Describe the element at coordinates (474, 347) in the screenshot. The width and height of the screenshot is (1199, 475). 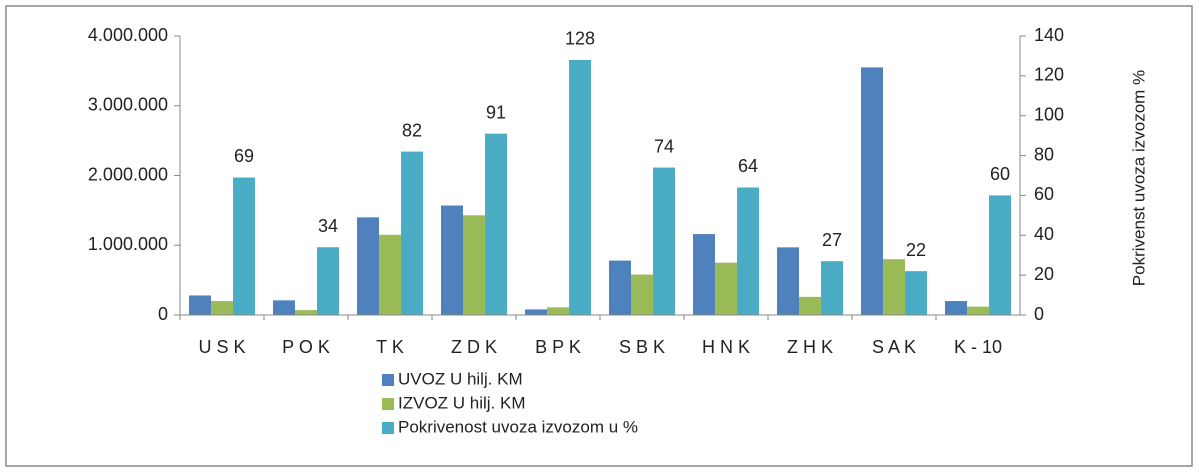
I see `x-tick-label: Z D K` at that location.